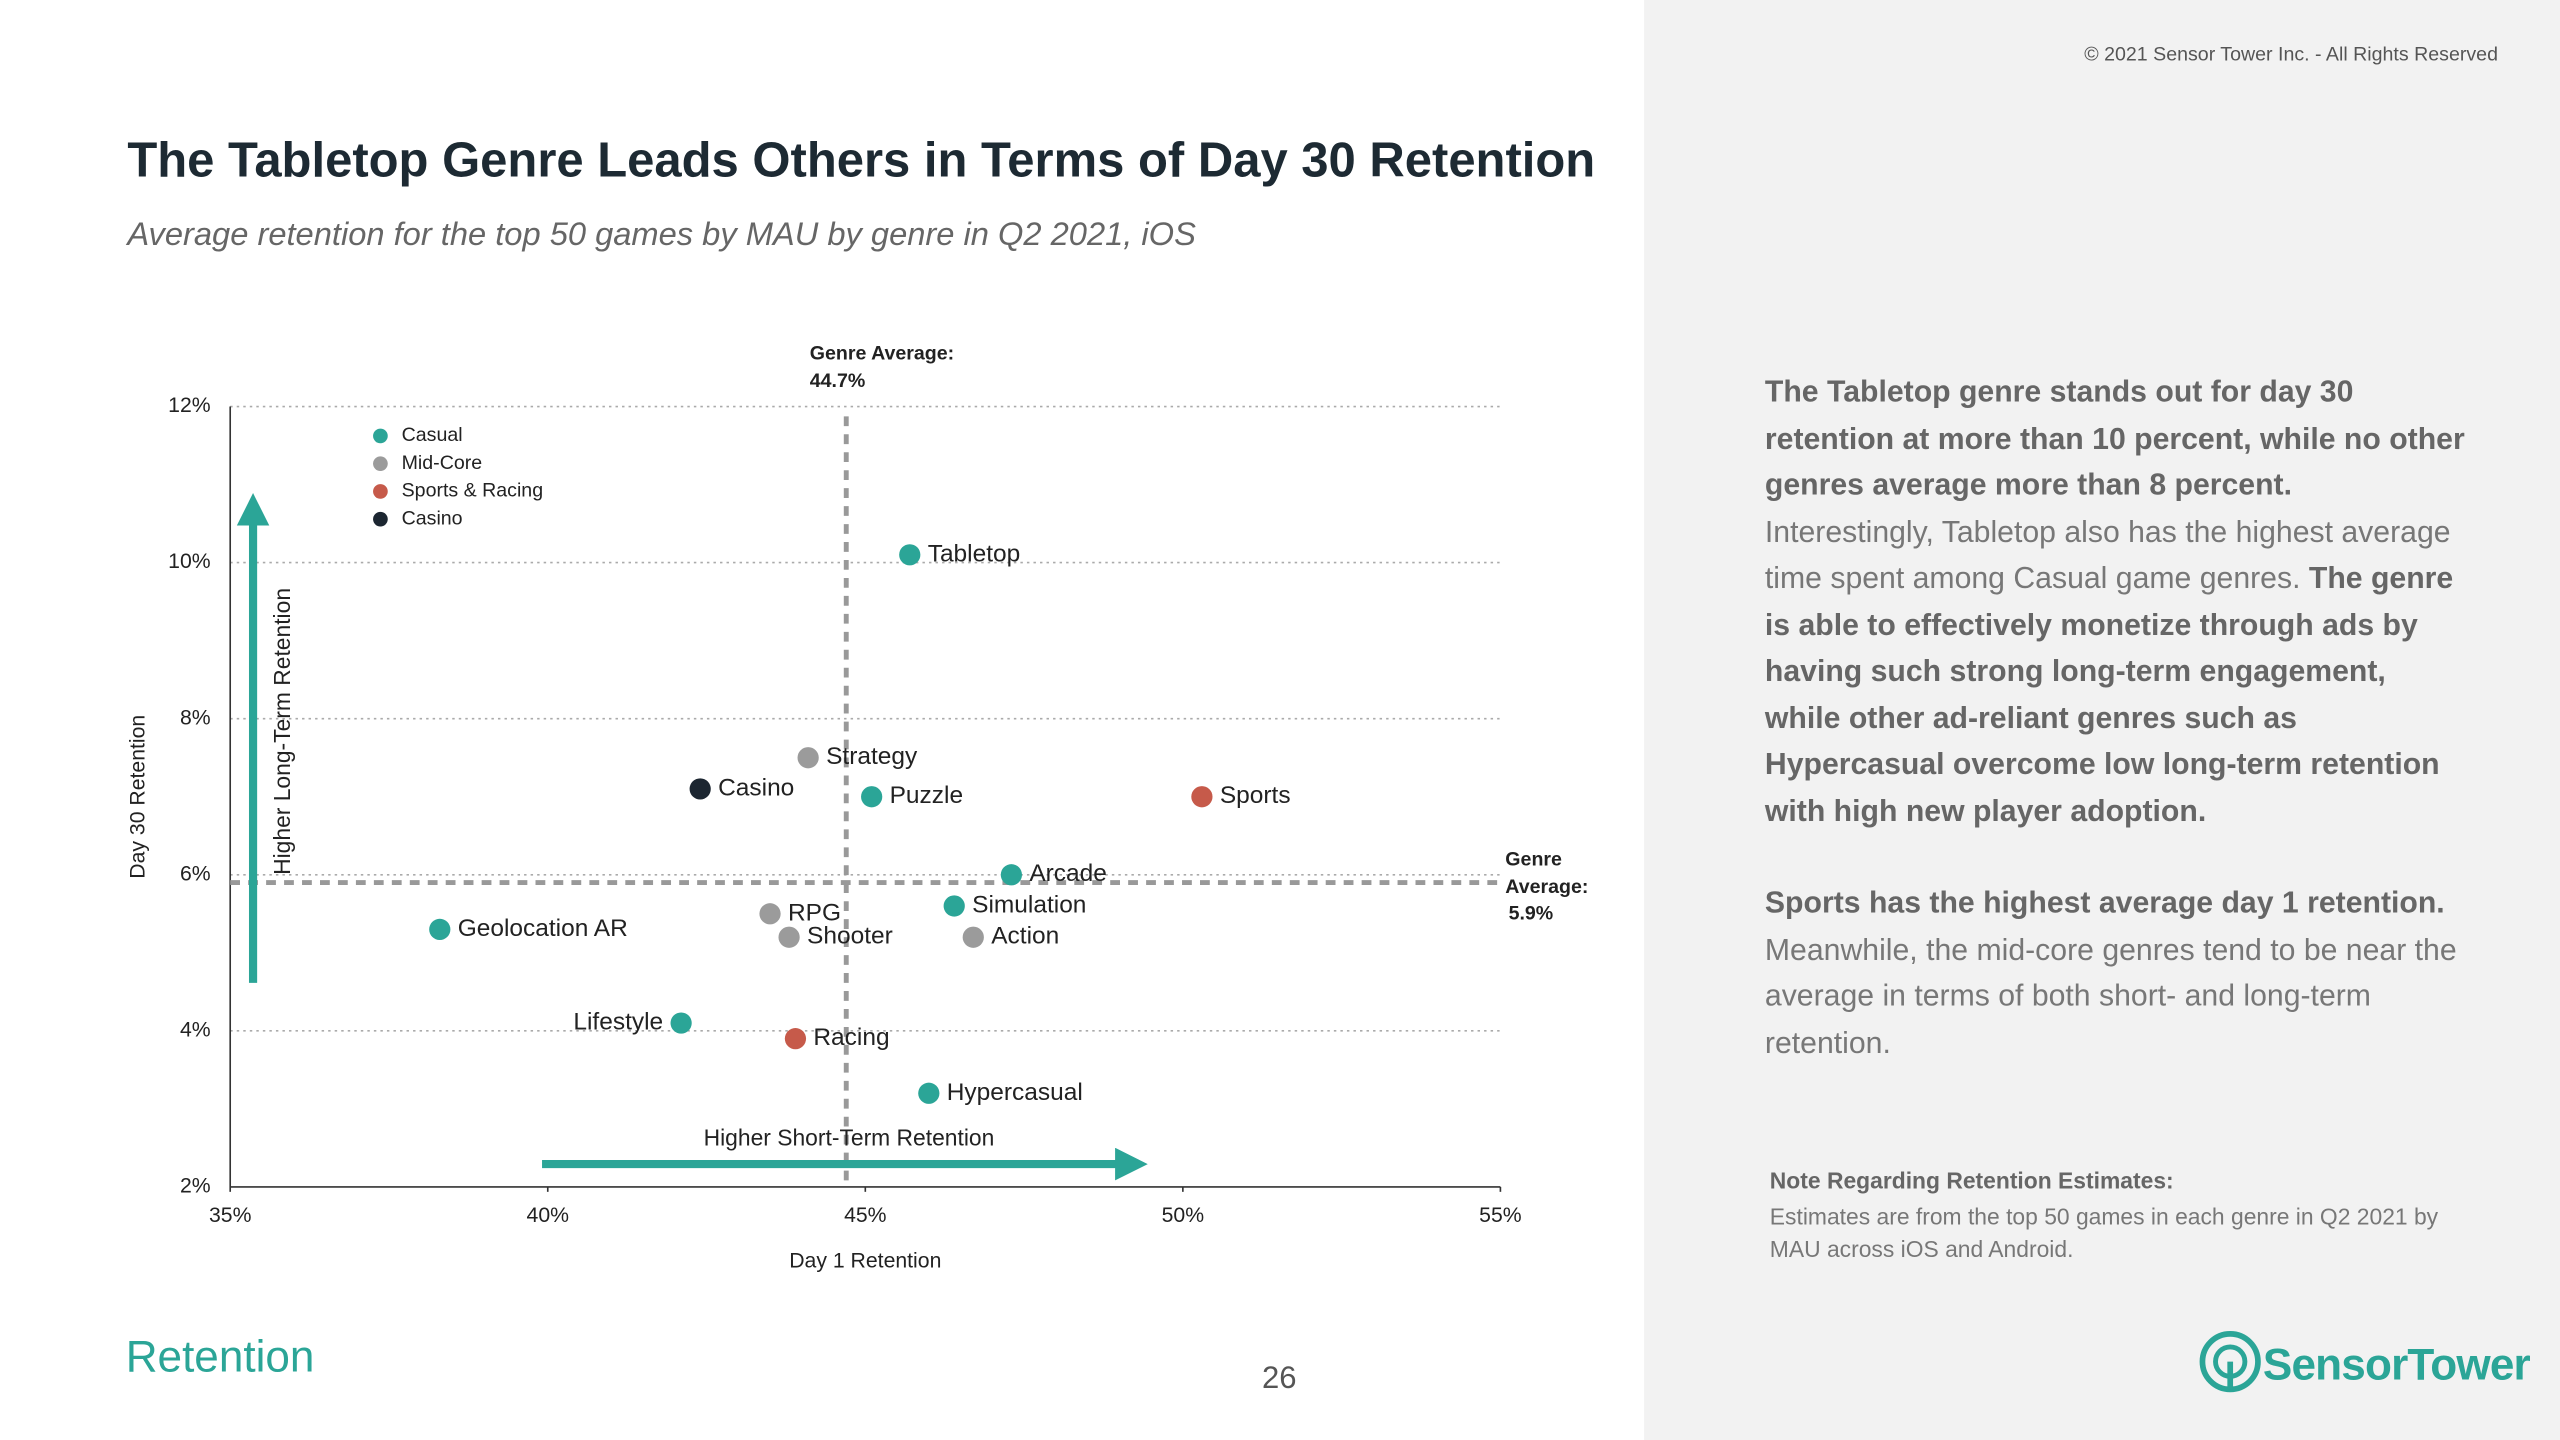 This screenshot has width=2560, height=1440. What do you see at coordinates (195, 1029) in the screenshot?
I see `y-tick-label: 4%` at bounding box center [195, 1029].